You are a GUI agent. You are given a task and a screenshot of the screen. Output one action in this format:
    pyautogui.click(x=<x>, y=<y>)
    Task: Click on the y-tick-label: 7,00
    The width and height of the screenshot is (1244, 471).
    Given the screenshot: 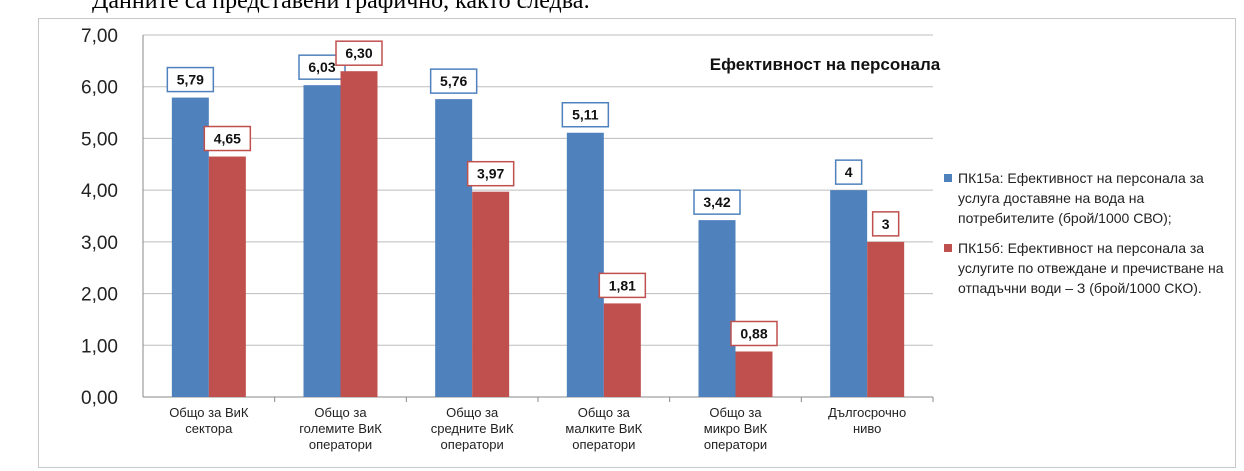 What is the action you would take?
    pyautogui.click(x=99, y=36)
    